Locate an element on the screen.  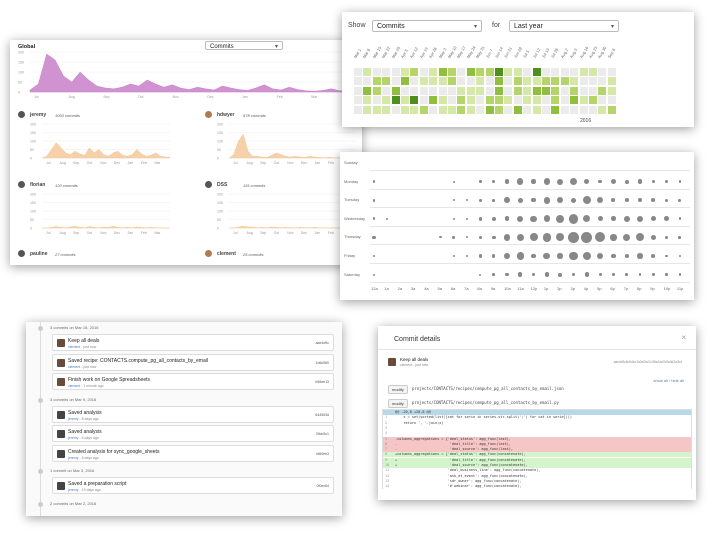
commit-card: Keep all deals clement - just now aae4d9c is located at coordinates (193, 342).